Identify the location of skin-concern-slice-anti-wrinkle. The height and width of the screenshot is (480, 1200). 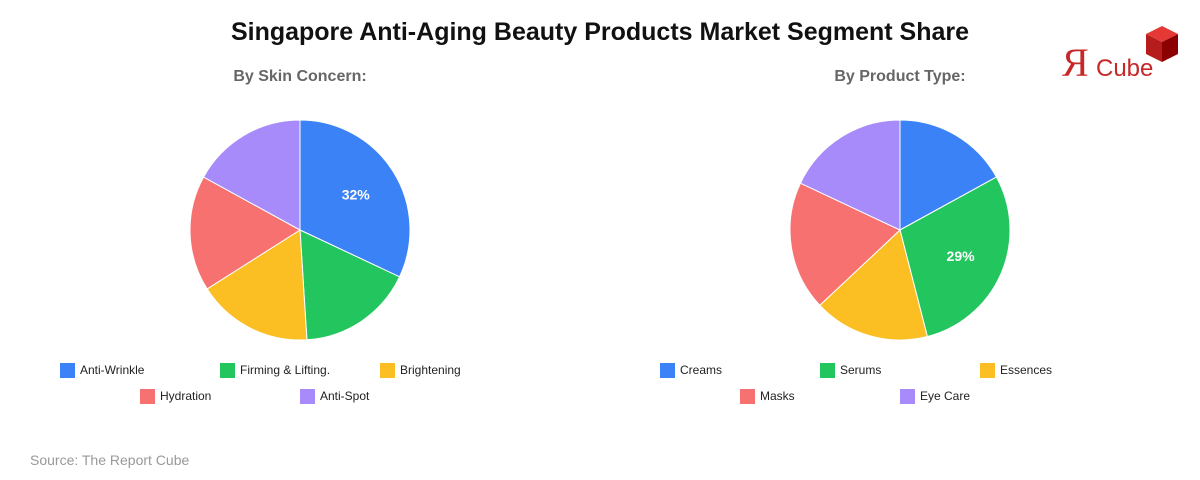
(355, 198).